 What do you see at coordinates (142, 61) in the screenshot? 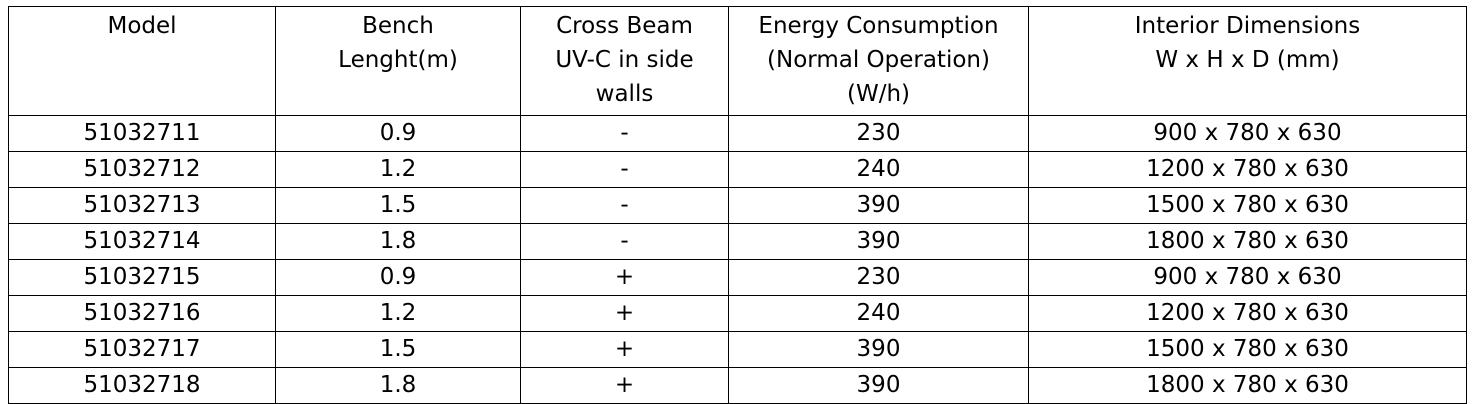
I see `header-cell: Model` at bounding box center [142, 61].